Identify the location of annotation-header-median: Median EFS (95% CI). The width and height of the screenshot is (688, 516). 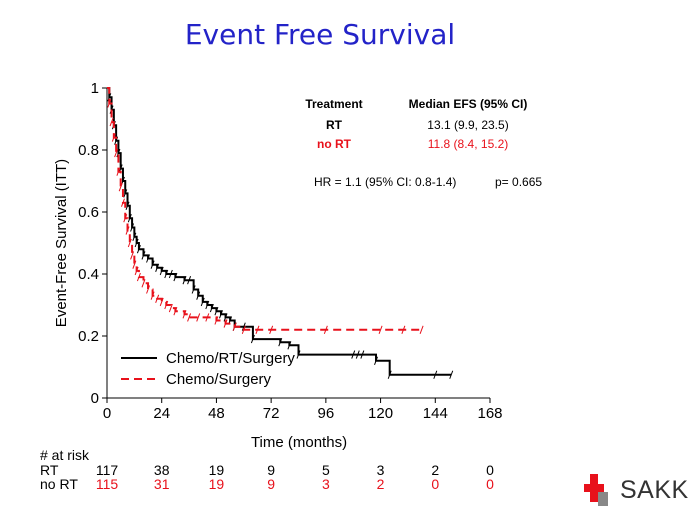
(468, 104).